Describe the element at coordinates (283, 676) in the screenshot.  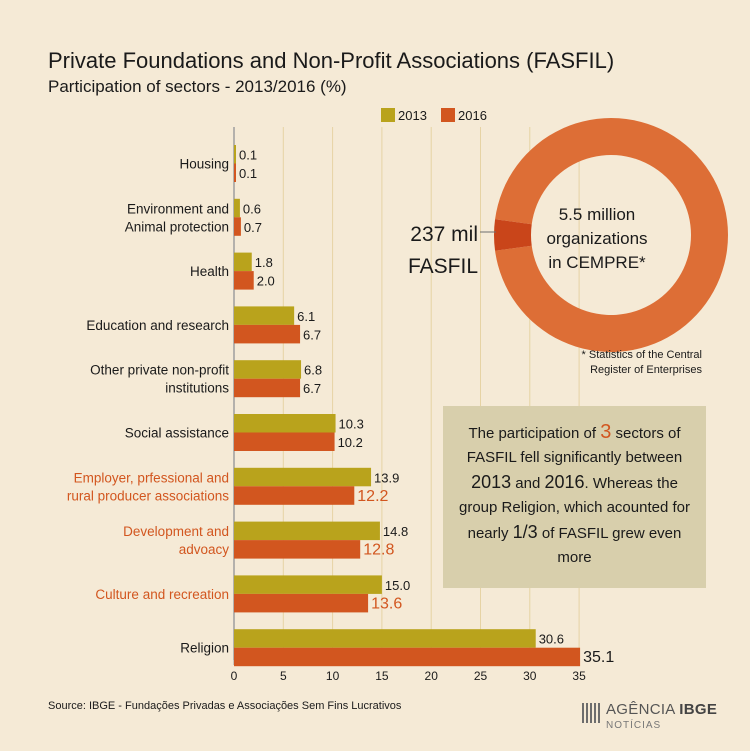
I see `x-tick-label: 5` at that location.